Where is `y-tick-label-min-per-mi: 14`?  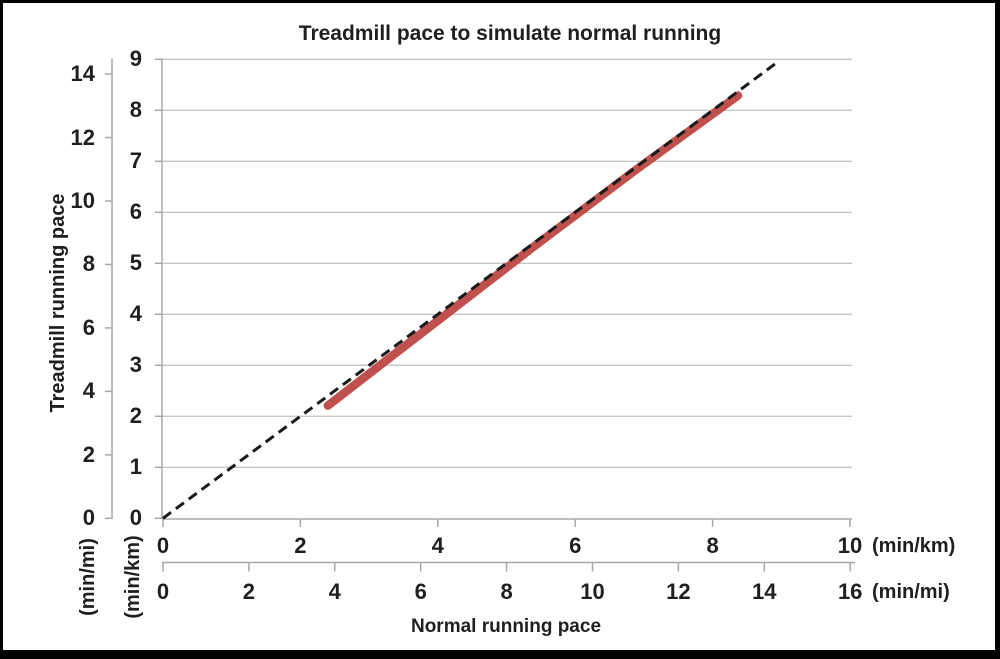 y-tick-label-min-per-mi: 14 is located at coordinates (82, 74).